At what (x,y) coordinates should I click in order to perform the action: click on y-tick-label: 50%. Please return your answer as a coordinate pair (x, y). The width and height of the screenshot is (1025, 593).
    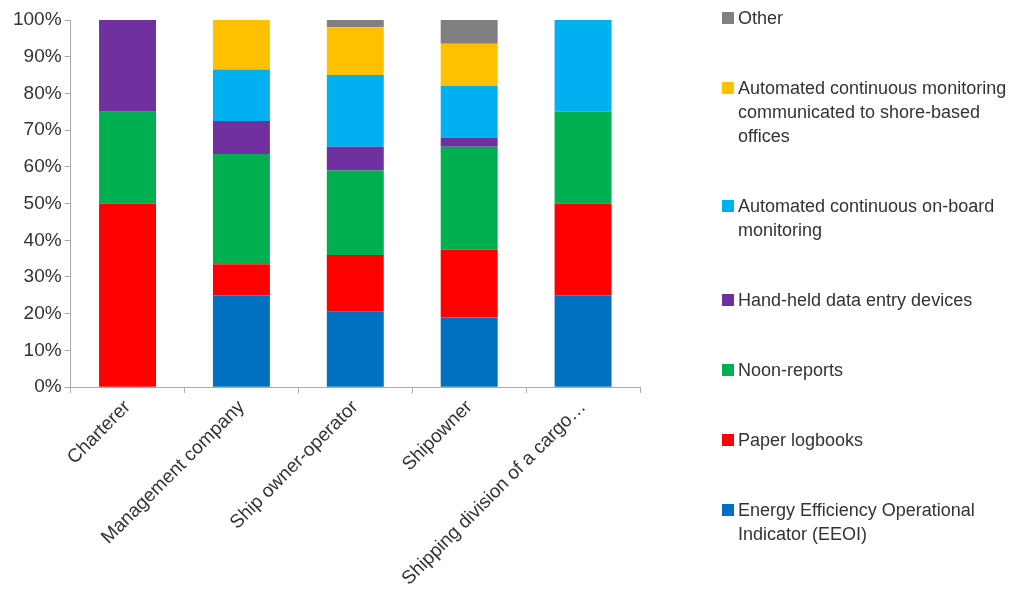
    Looking at the image, I should click on (42, 202).